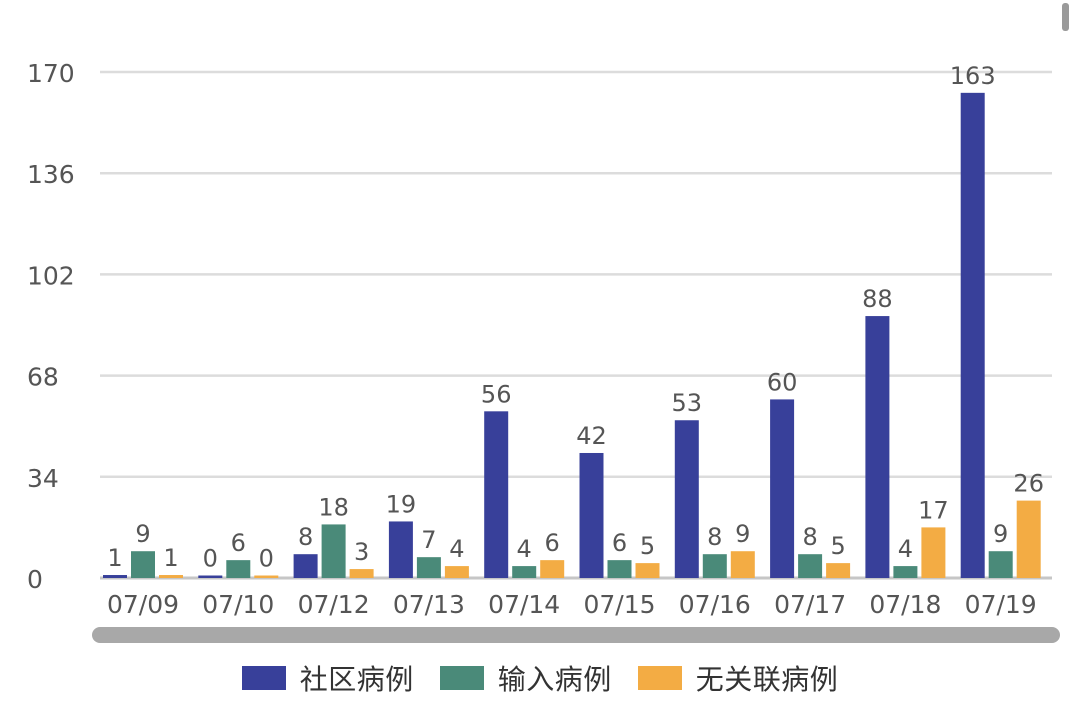 The image size is (1080, 719). I want to click on horizontal-scrollbar, so click(576, 635).